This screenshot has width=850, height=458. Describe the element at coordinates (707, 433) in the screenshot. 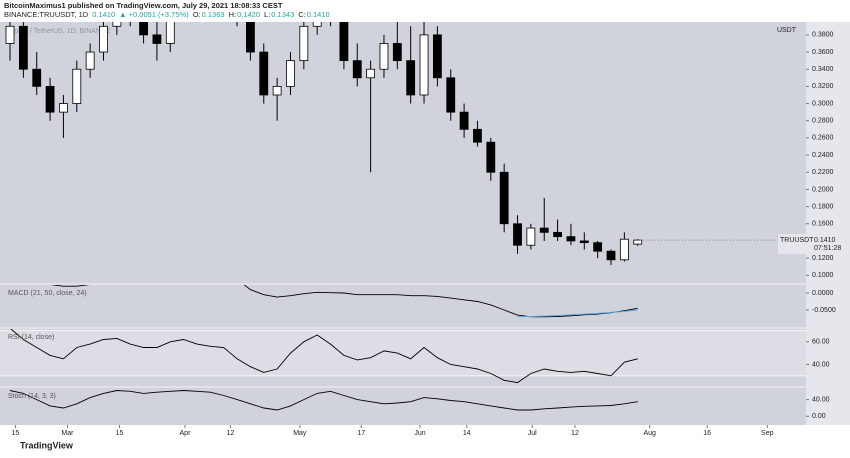

I see `x-tick-label: 16` at that location.